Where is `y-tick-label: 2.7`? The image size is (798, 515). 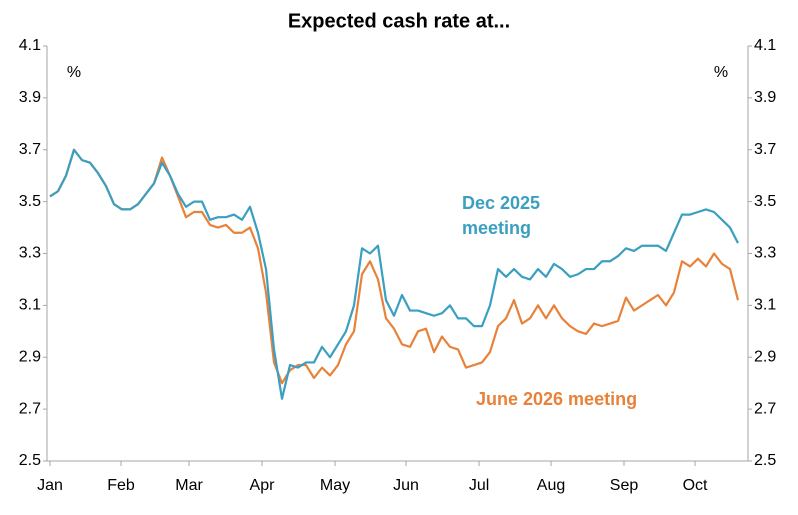
y-tick-label: 2.7 is located at coordinates (30, 408).